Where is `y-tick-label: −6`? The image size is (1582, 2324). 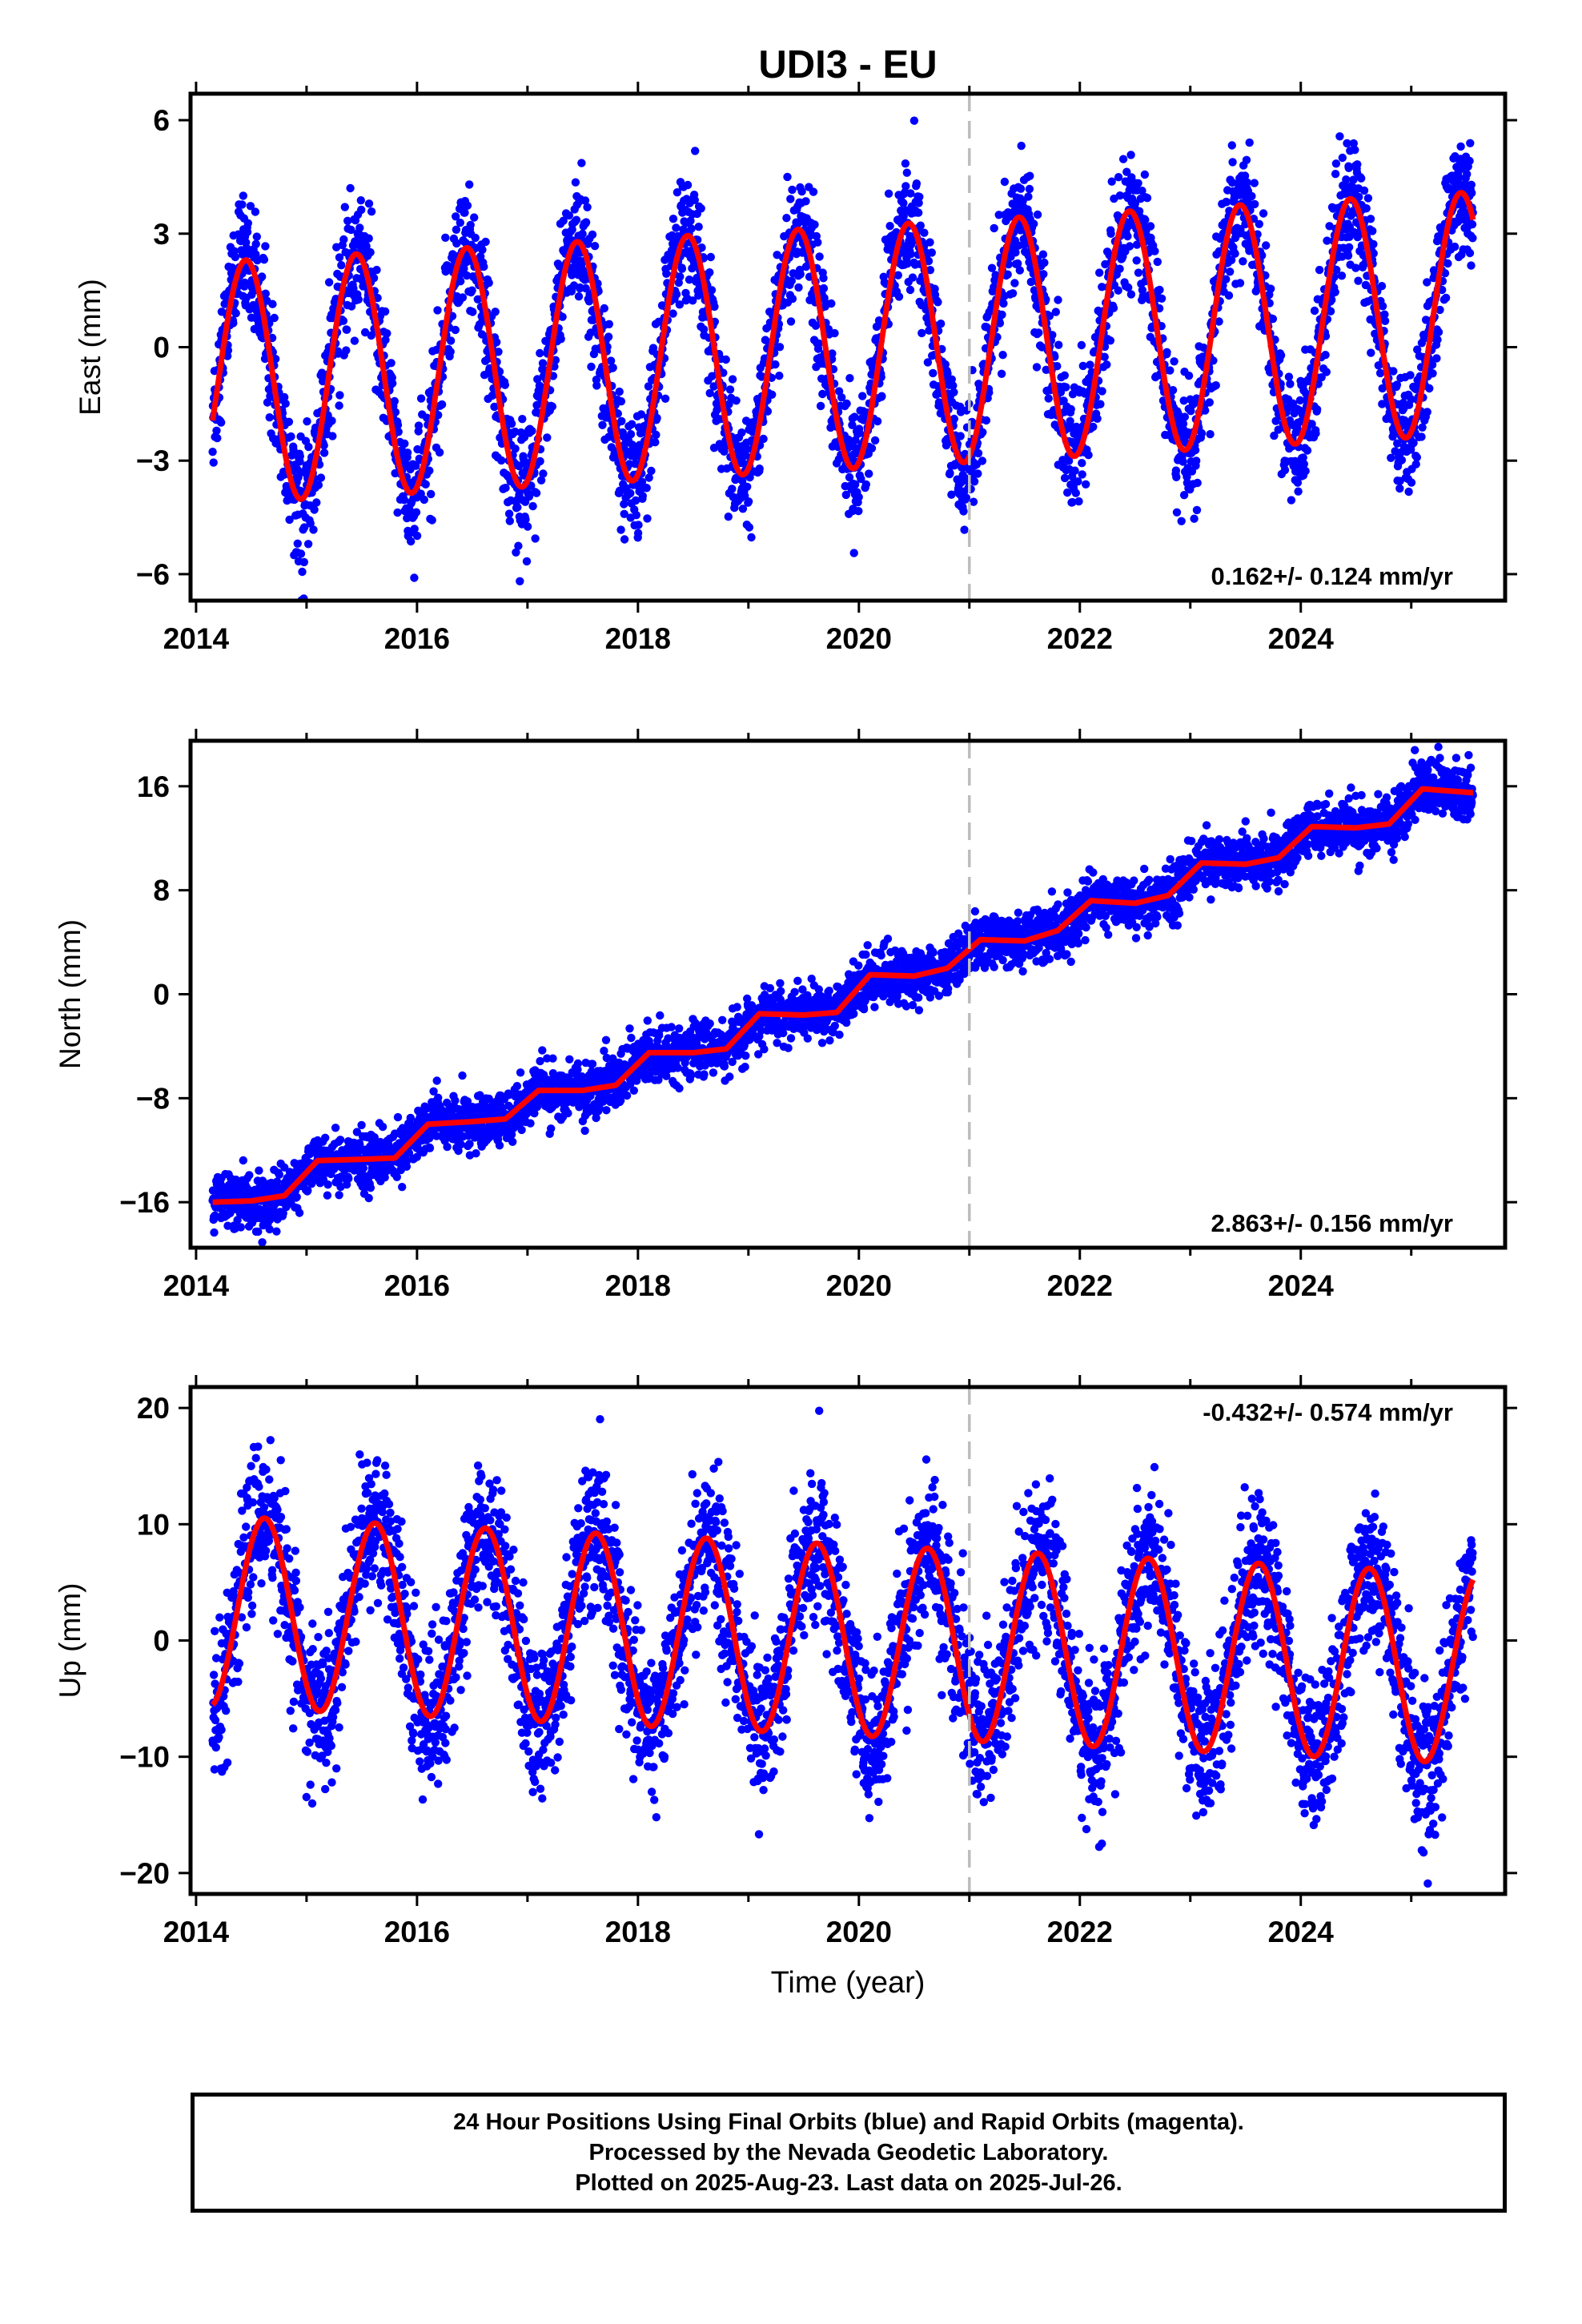
y-tick-label: −6 is located at coordinates (153, 574).